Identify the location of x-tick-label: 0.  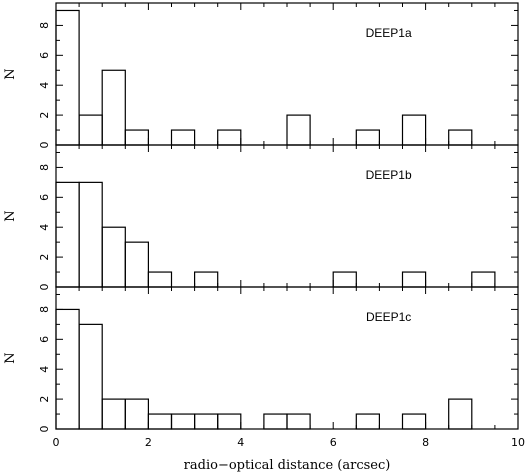
(56, 442).